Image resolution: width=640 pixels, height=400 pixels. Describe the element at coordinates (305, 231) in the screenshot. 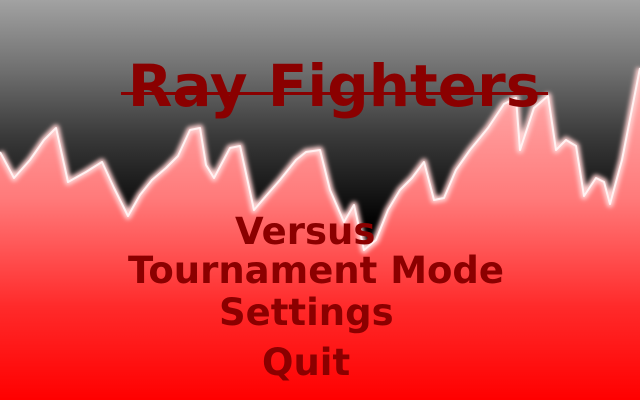

I see `menu-item-versus: Versus` at that location.